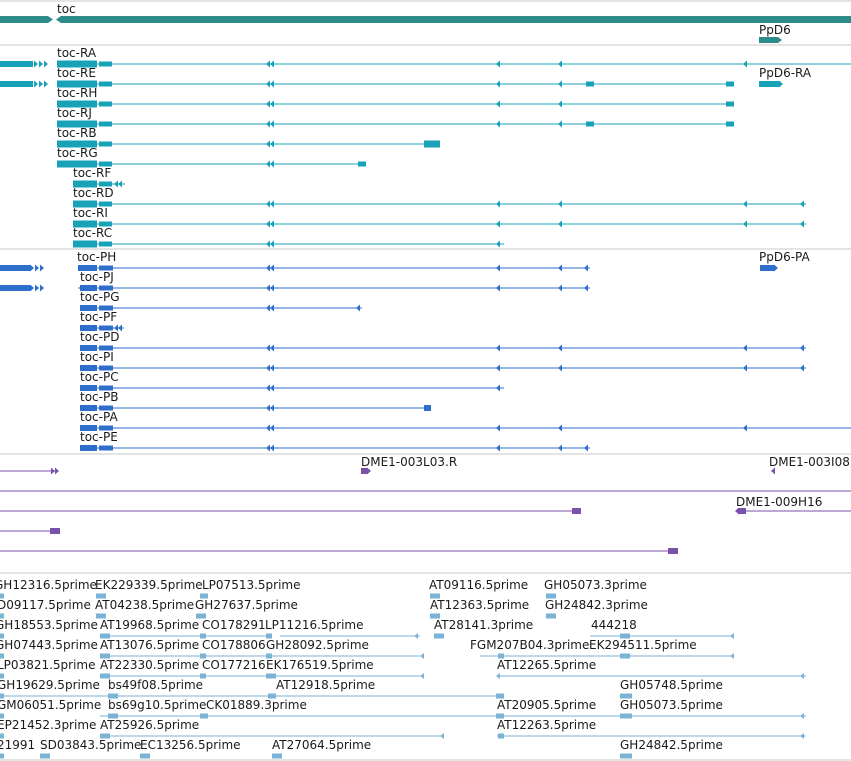 This screenshot has height=761, width=851. I want to click on est-label: AT12263.5prime, so click(546, 725).